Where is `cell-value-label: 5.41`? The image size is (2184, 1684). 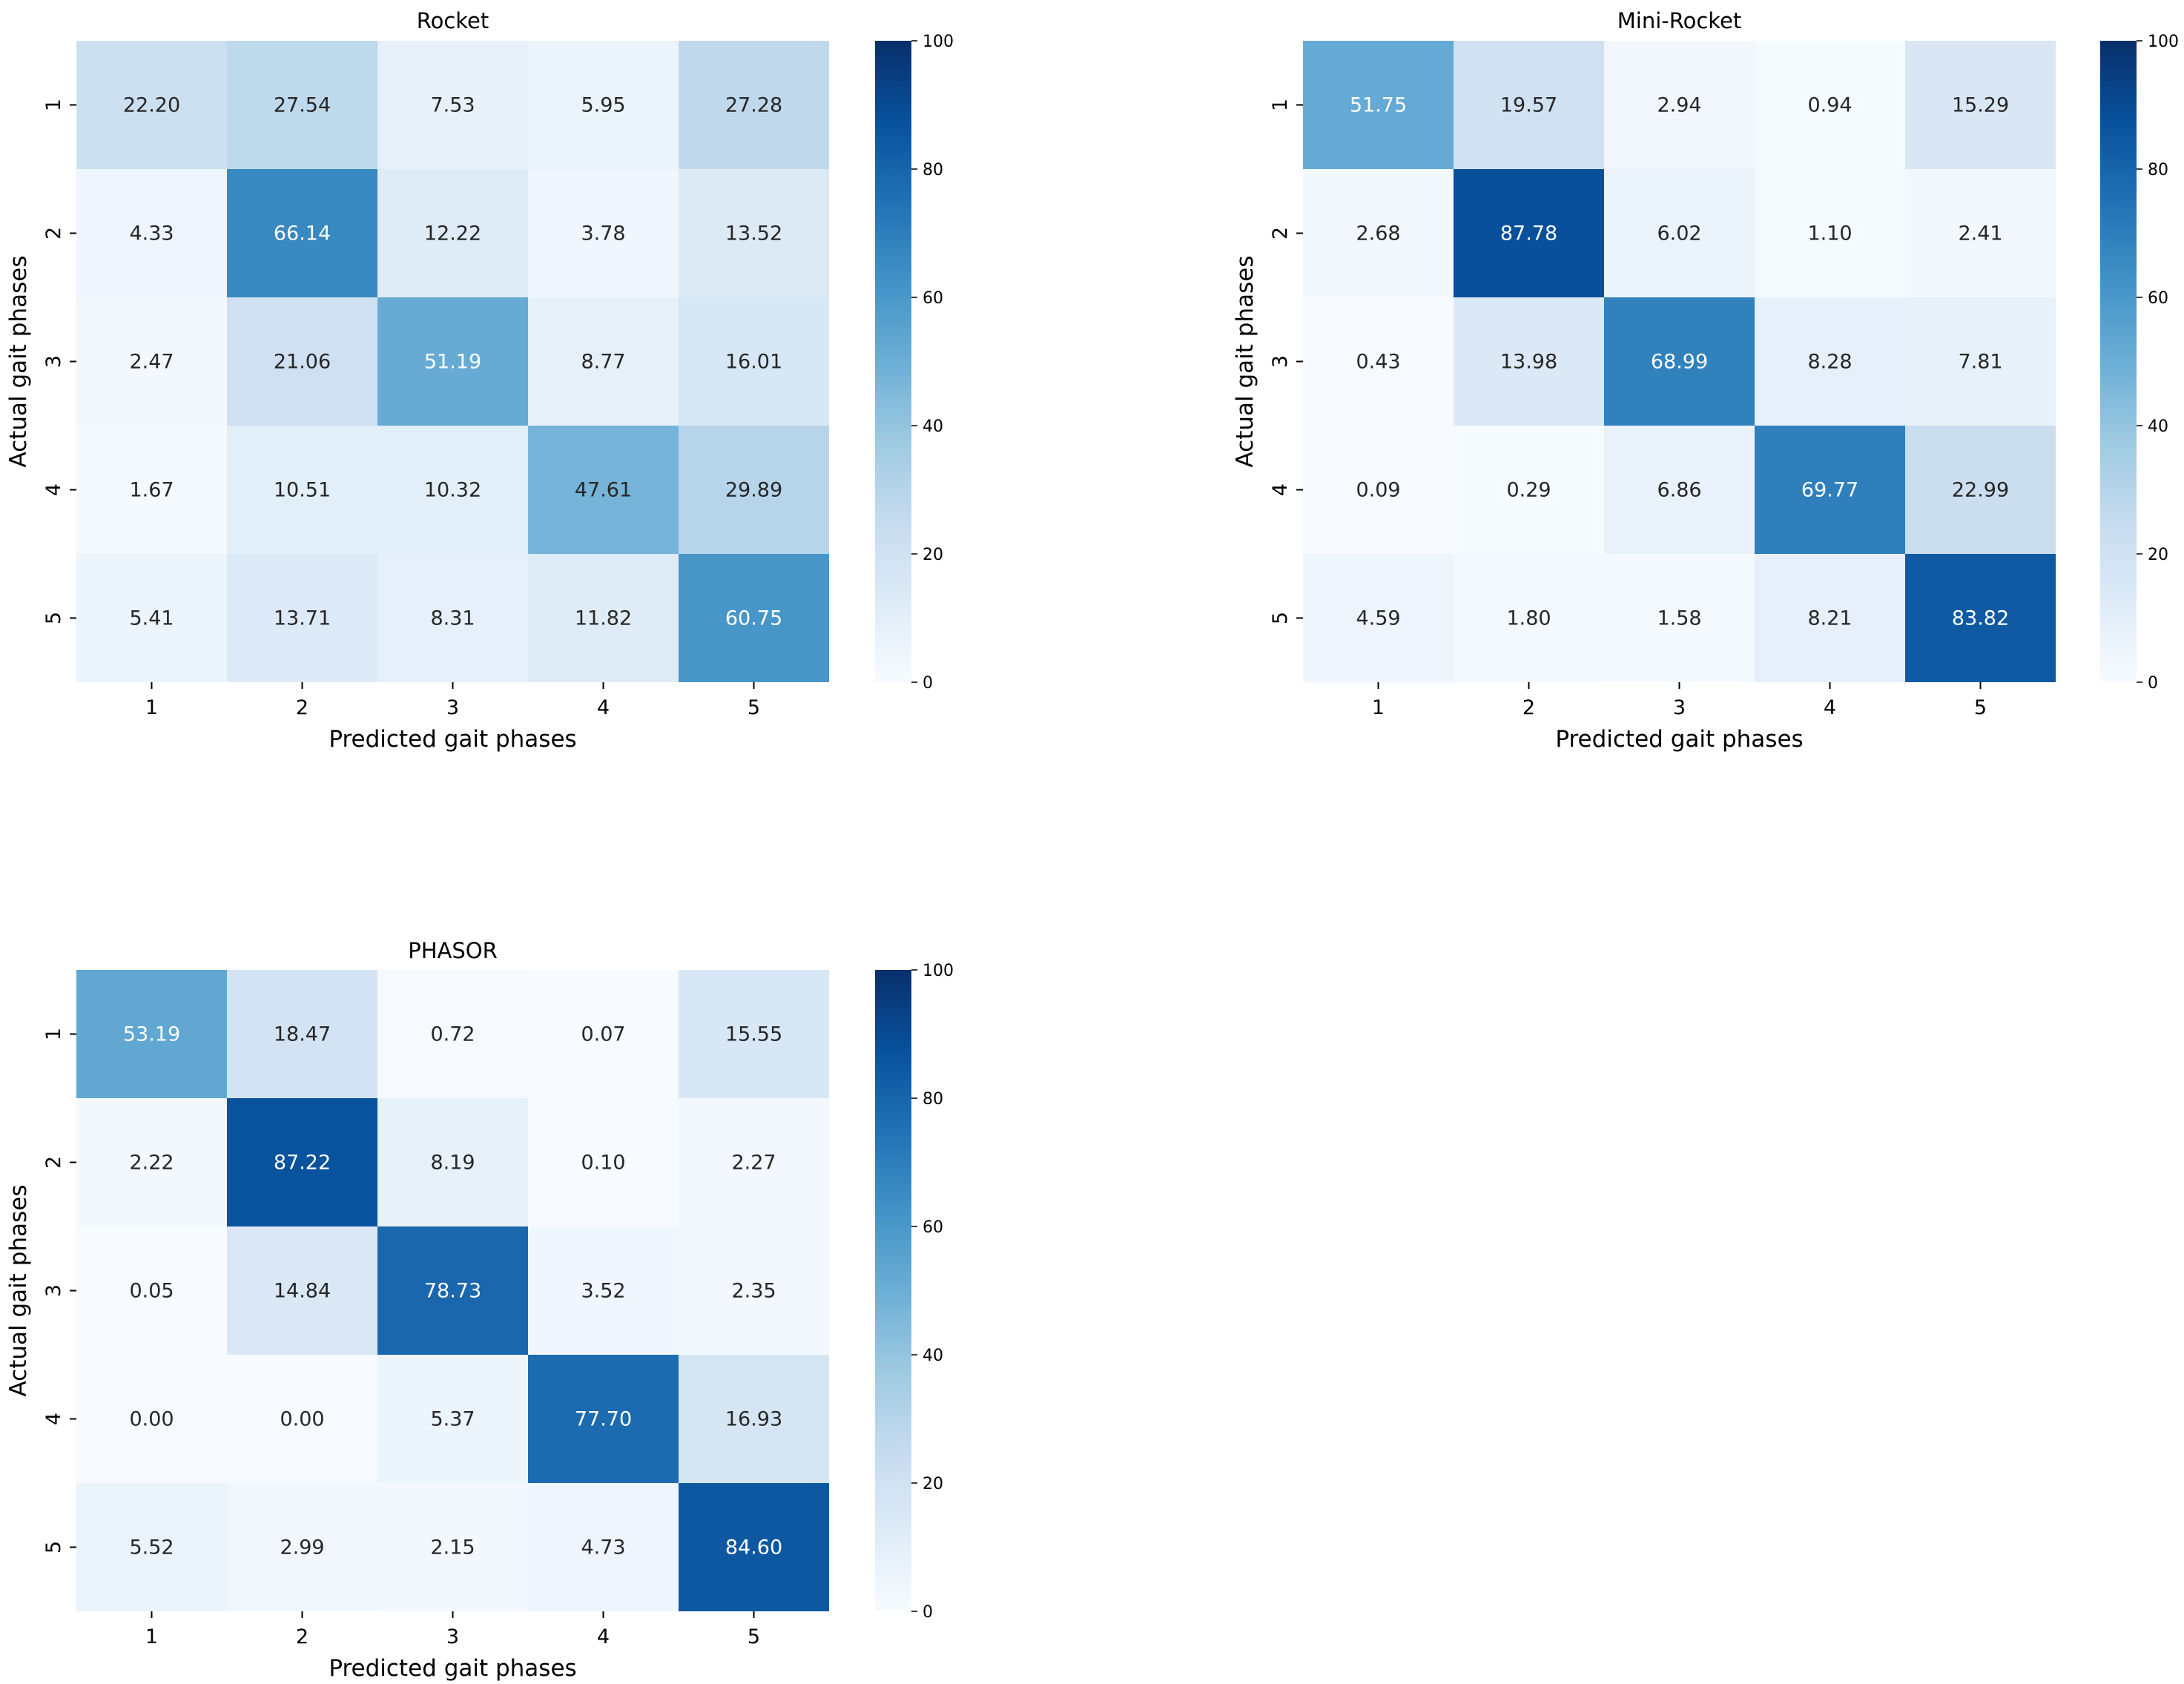
cell-value-label: 5.41 is located at coordinates (151, 618).